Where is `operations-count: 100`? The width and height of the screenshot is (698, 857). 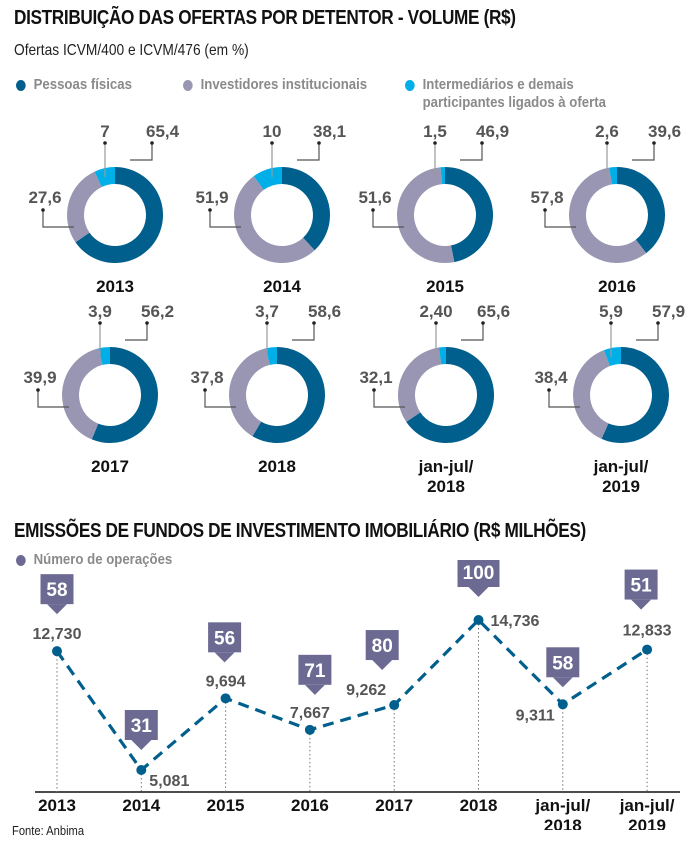 operations-count: 100 is located at coordinates (479, 573).